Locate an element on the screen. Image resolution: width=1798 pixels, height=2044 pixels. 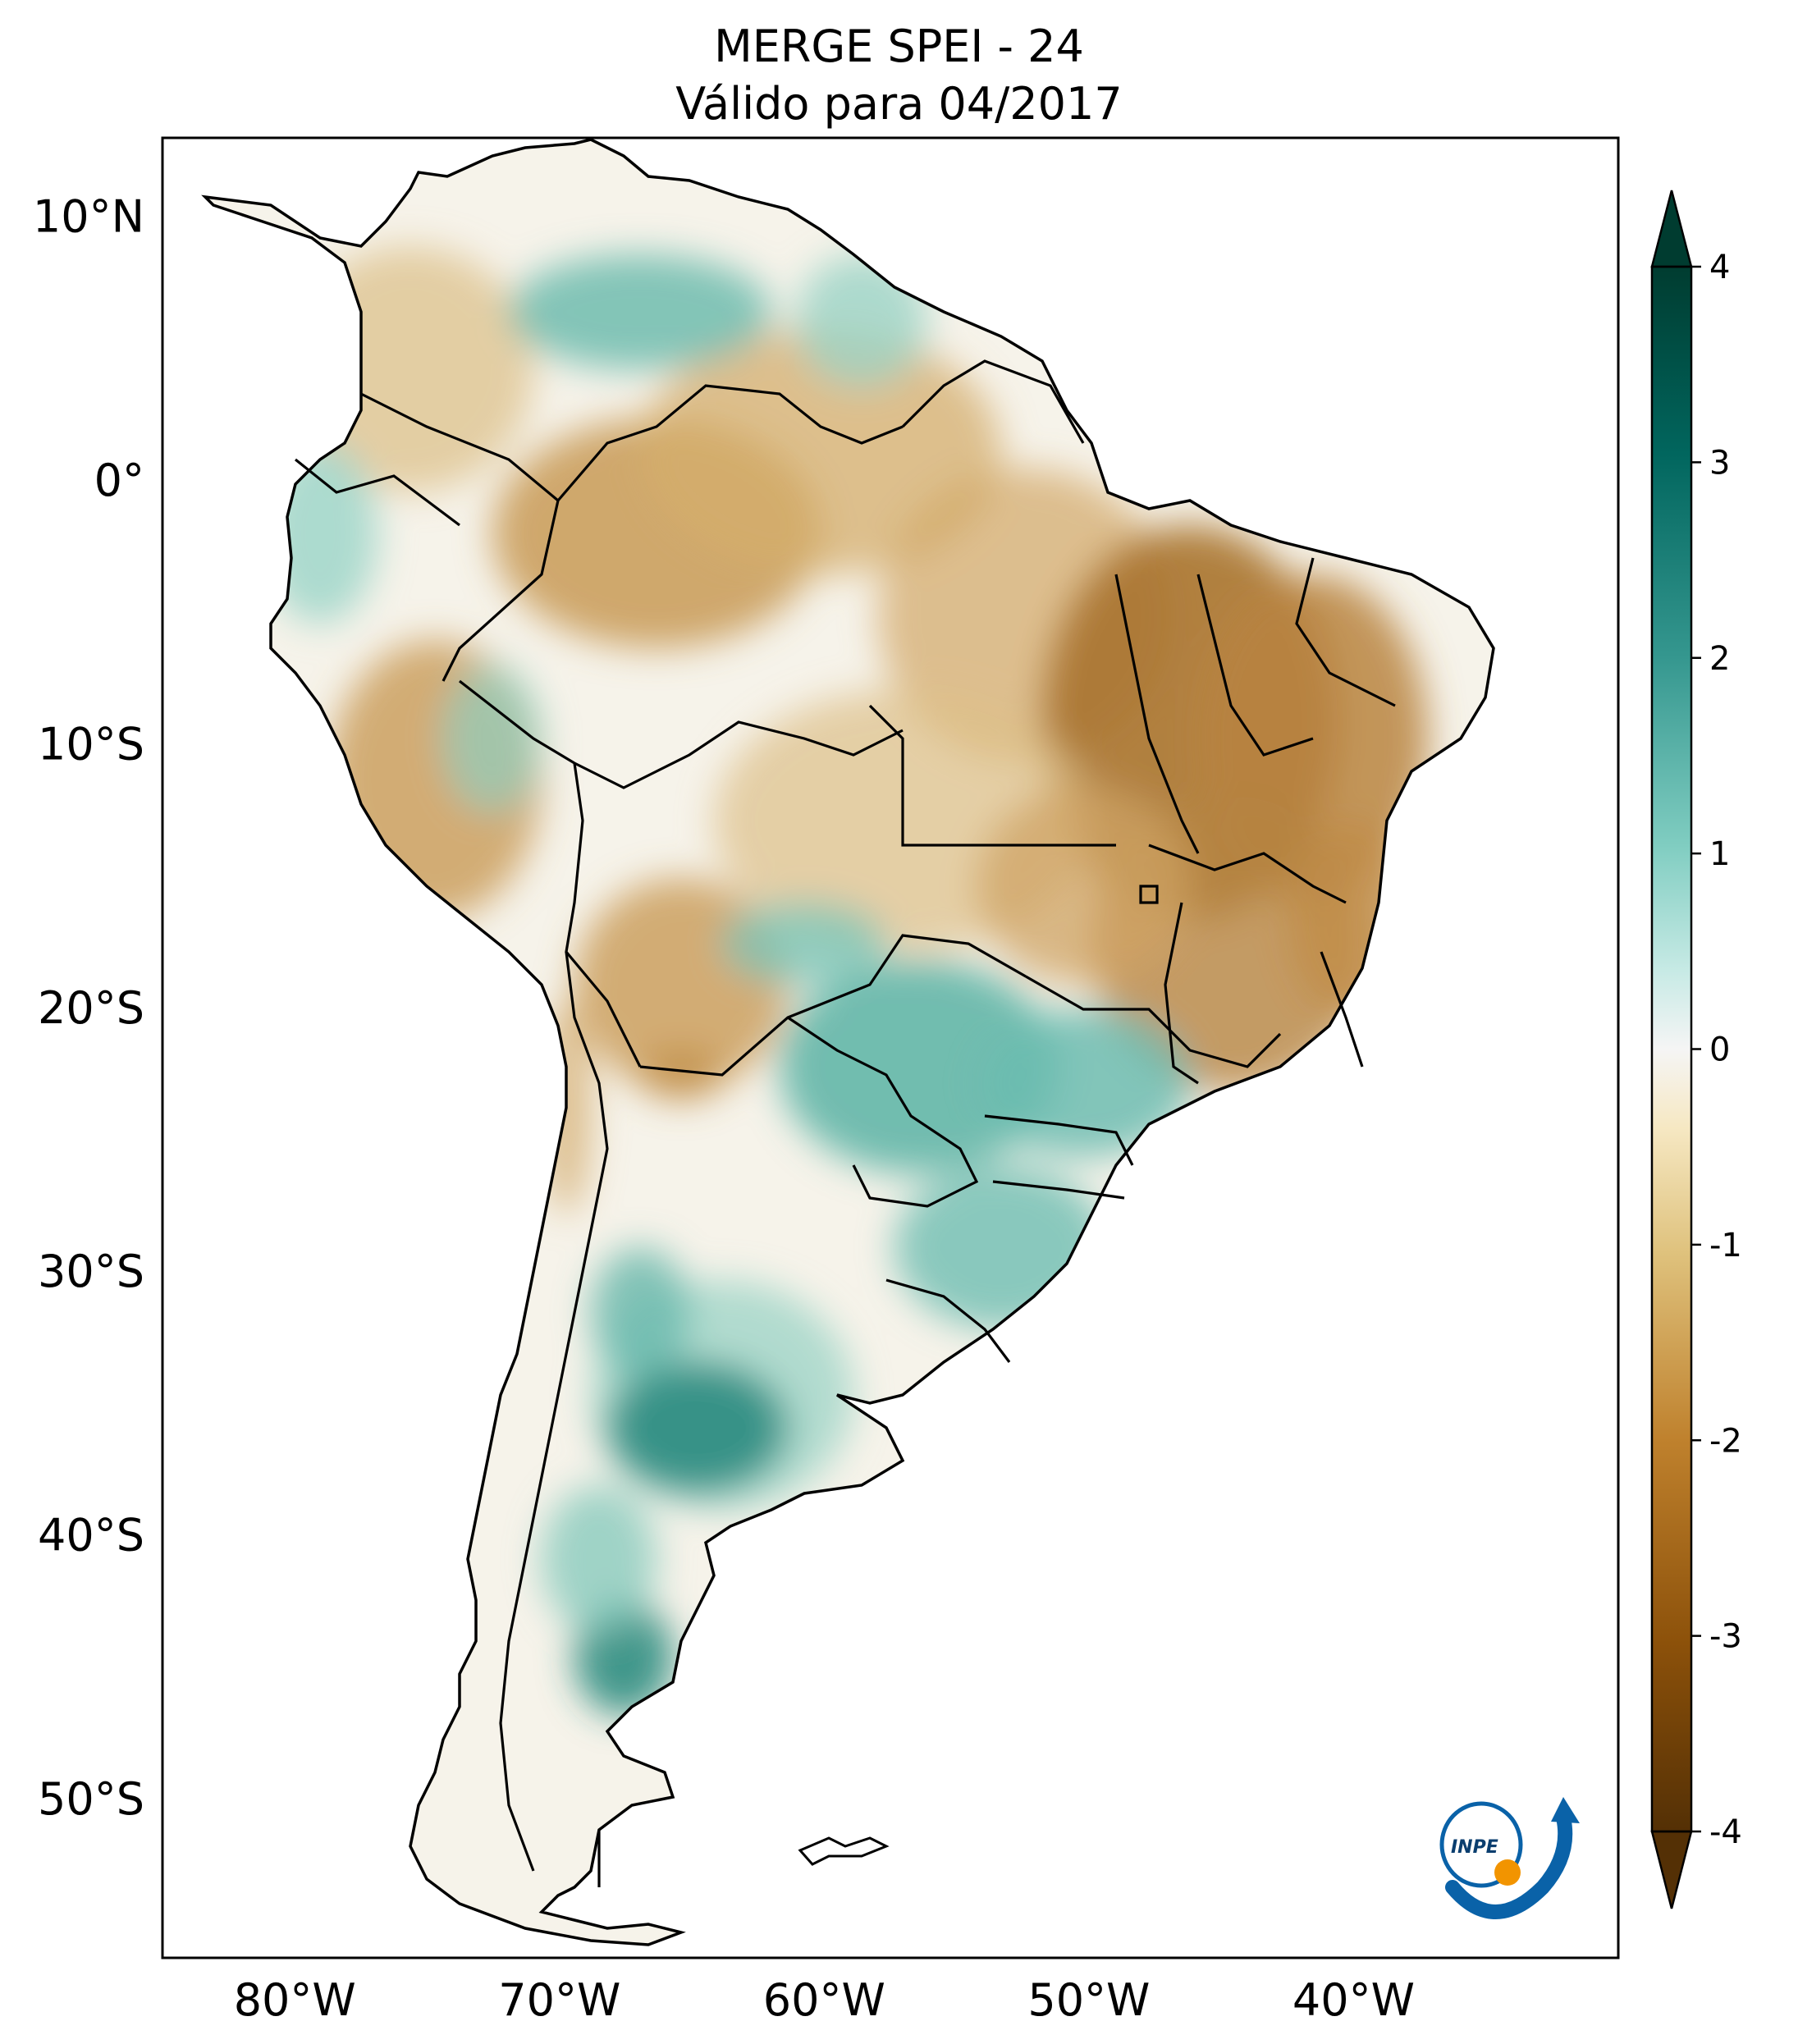
colorbar-lower-extend is located at coordinates (1671, 1869).